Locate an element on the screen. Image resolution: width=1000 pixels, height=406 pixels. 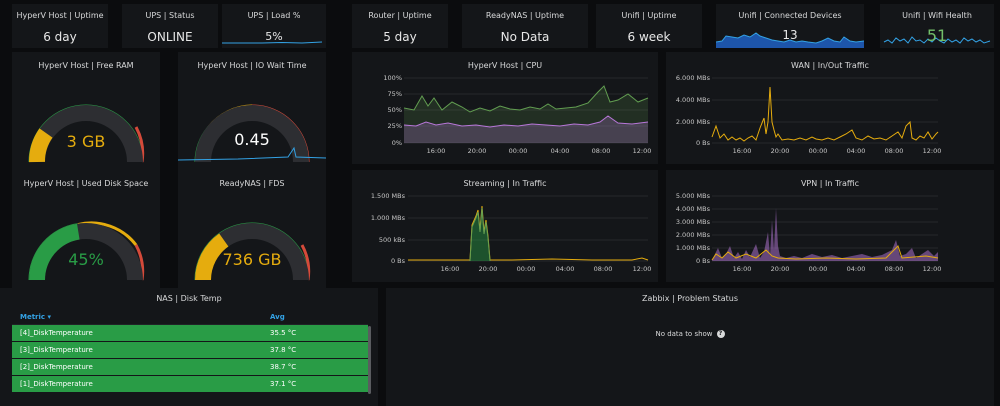
panel-title: HyperV Host | Free RAM is located at coordinates (86, 65).